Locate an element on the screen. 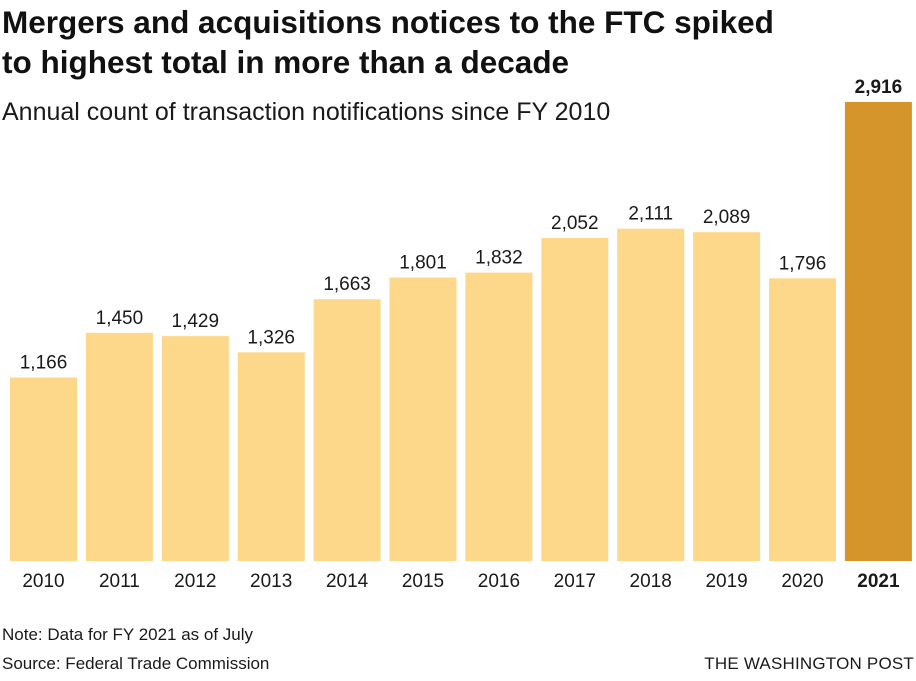 The width and height of the screenshot is (916, 681). bar-2018 is located at coordinates (651, 394).